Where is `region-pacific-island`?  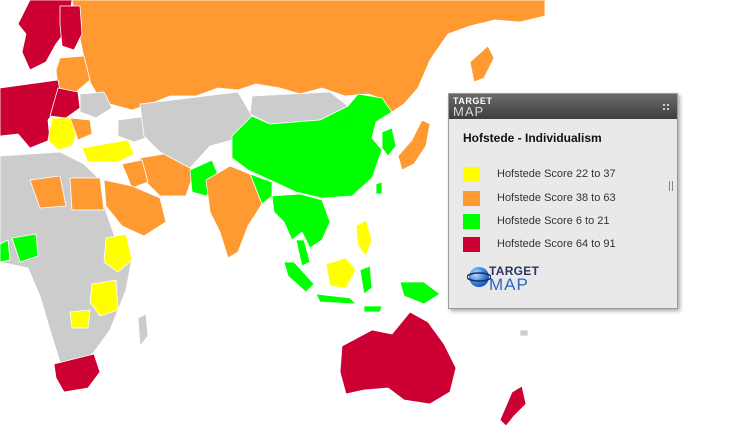
region-pacific-island is located at coordinates (524, 333).